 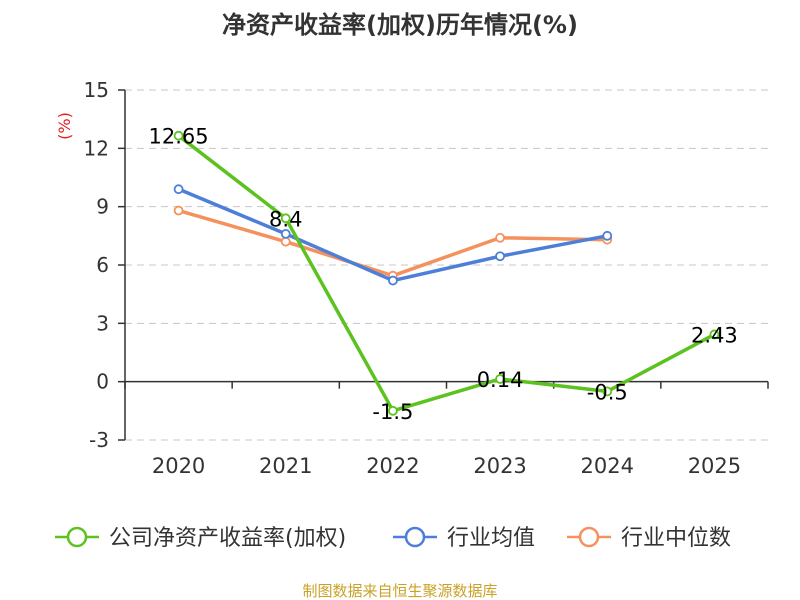 I want to click on data-label: 0.14, so click(x=500, y=380).